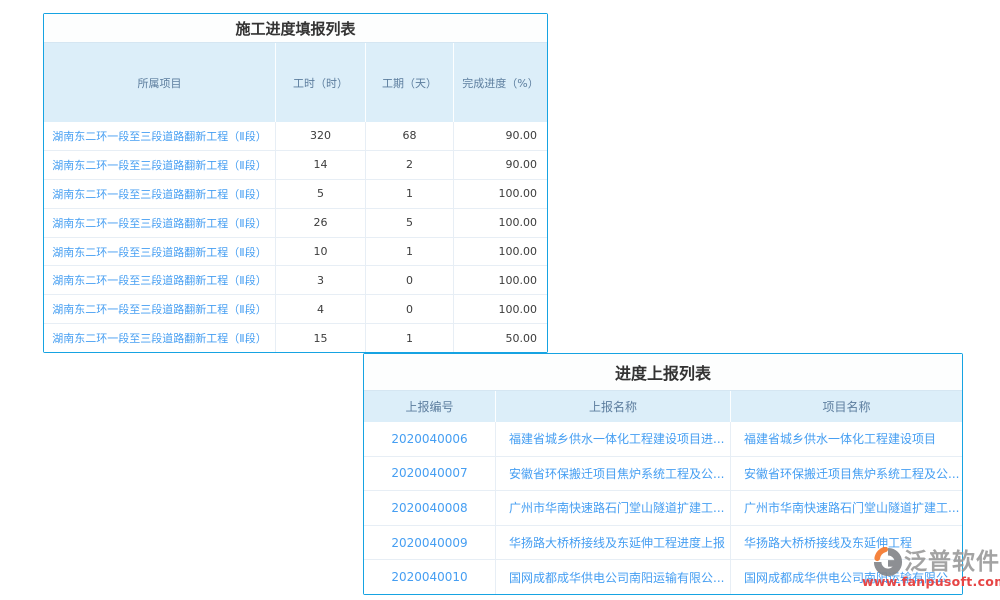  Describe the element at coordinates (160, 82) in the screenshot. I see `column-header-project: 所属项目` at that location.